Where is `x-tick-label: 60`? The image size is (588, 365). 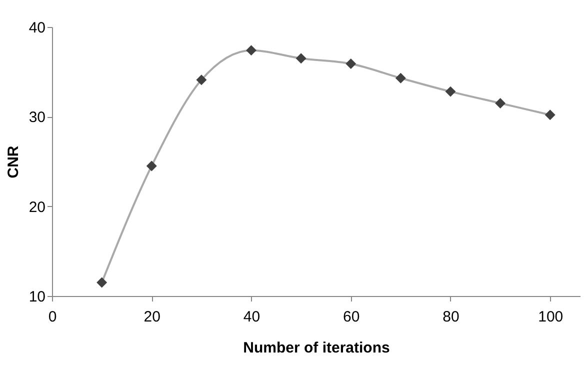
x-tick-label: 60 is located at coordinates (351, 317).